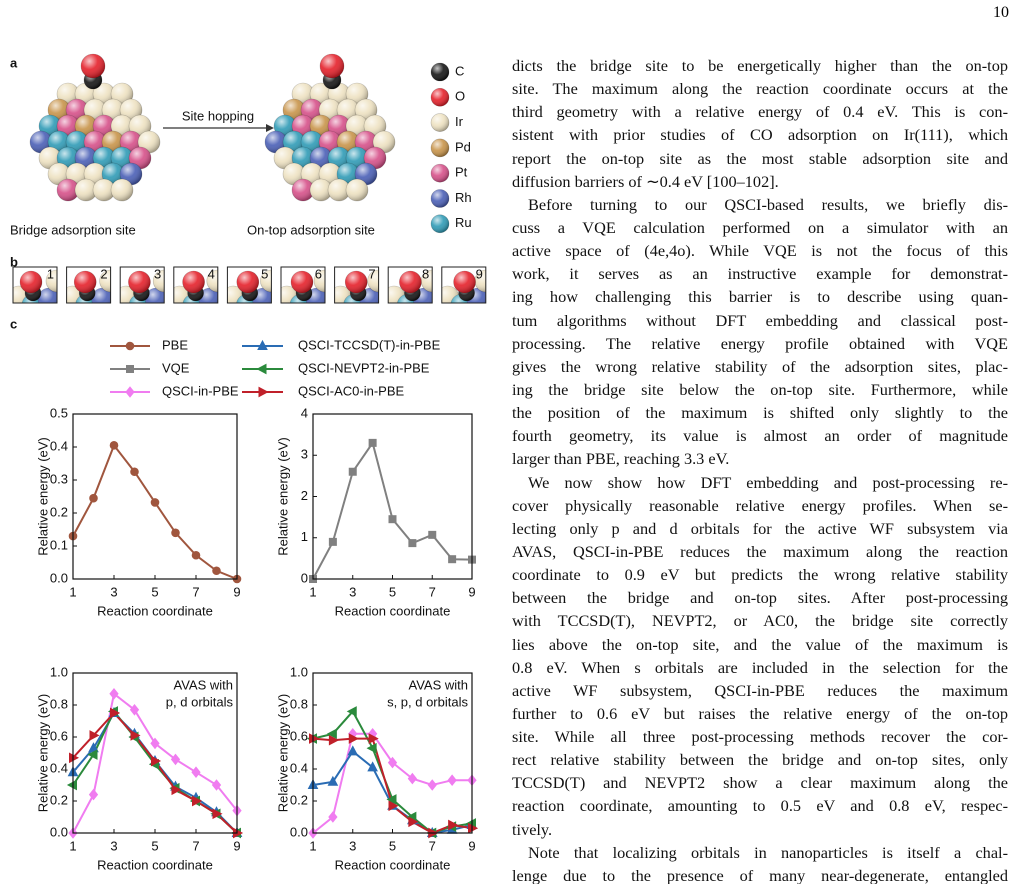  Describe the element at coordinates (432, 591) in the screenshot. I see `x-tick-label: 7` at that location.